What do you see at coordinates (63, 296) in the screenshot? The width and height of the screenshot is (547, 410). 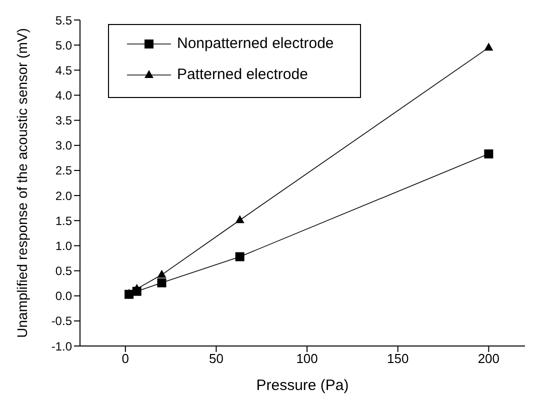 I see `y-tick-label: 0.0` at bounding box center [63, 296].